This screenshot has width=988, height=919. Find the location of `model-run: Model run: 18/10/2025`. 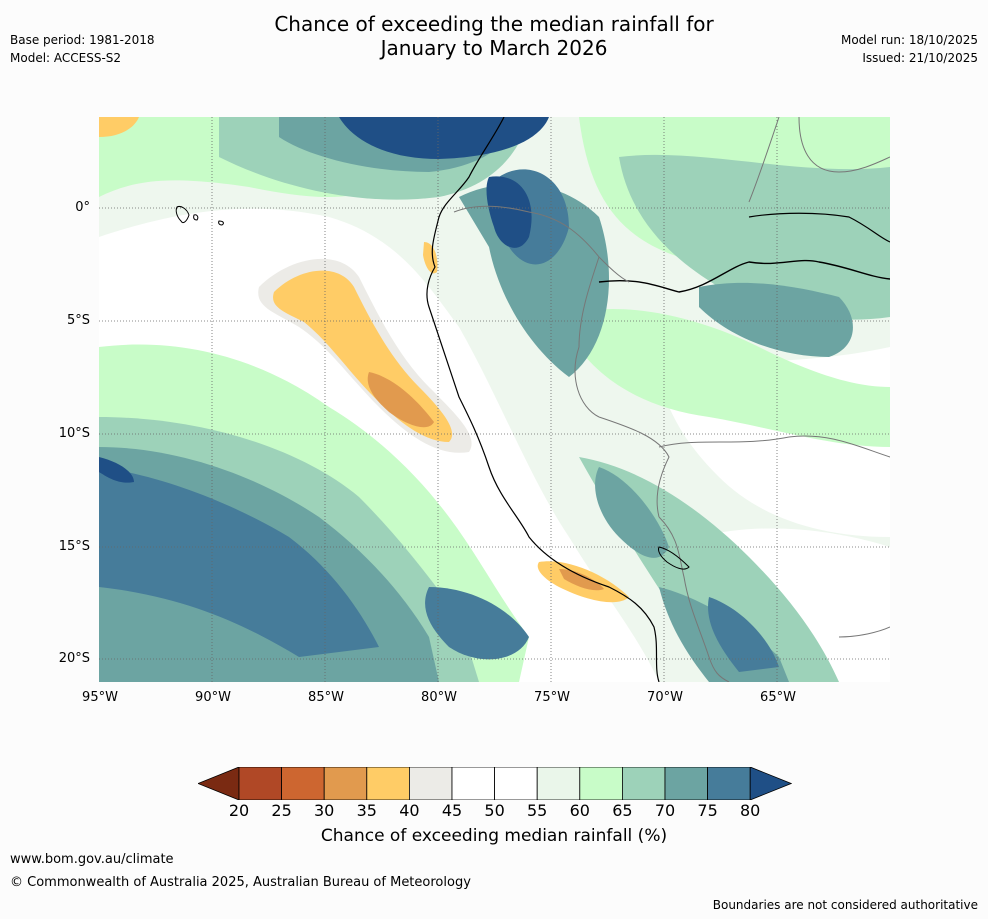

model-run: Model run: 18/10/2025 is located at coordinates (909, 40).